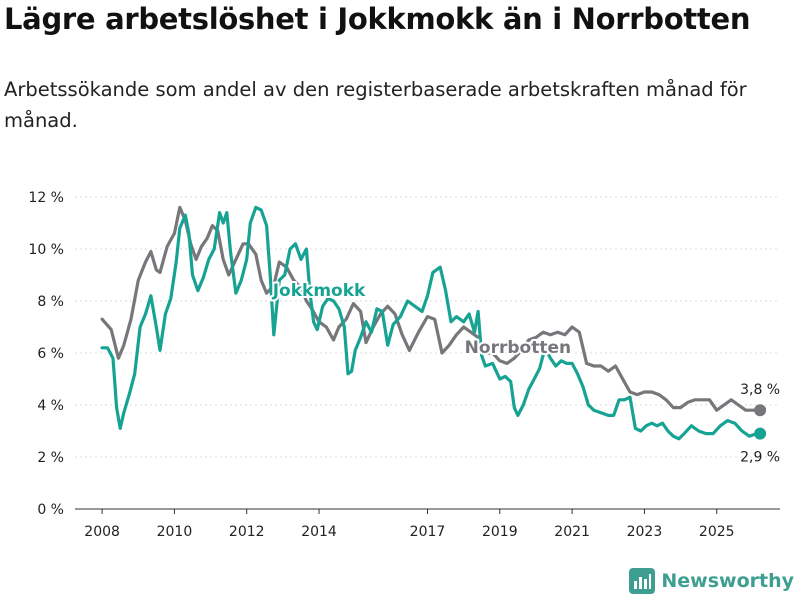 Image resolution: width=800 pixels, height=600 pixels. I want to click on y-axis: 0 % 2 % 4 % 6 % 8 % 10 % 12 %, so click(46, 354).